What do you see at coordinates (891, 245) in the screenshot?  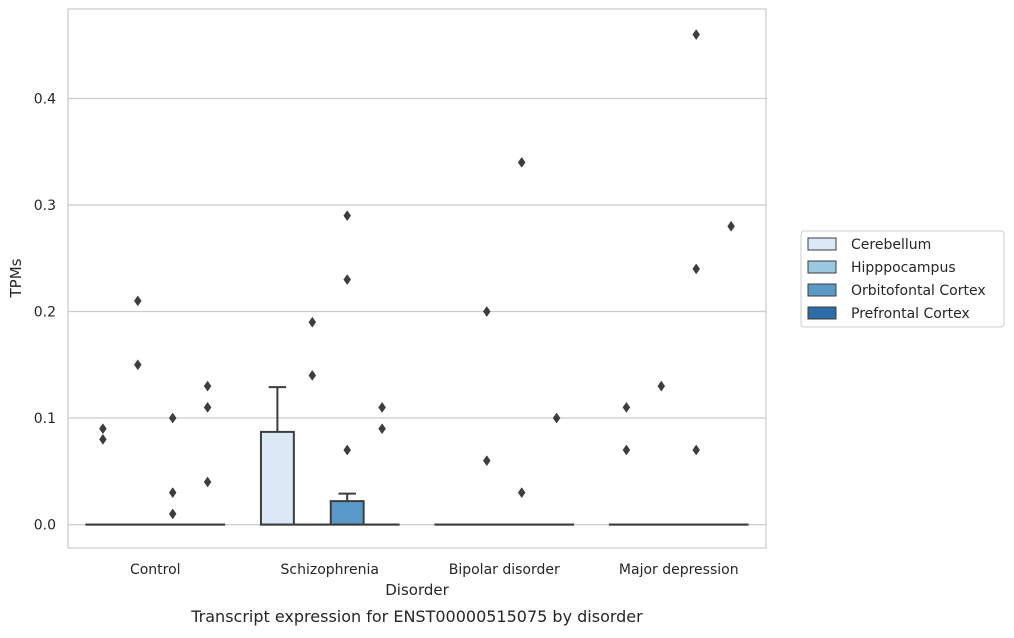 I see `legend-label: Cerebellum` at bounding box center [891, 245].